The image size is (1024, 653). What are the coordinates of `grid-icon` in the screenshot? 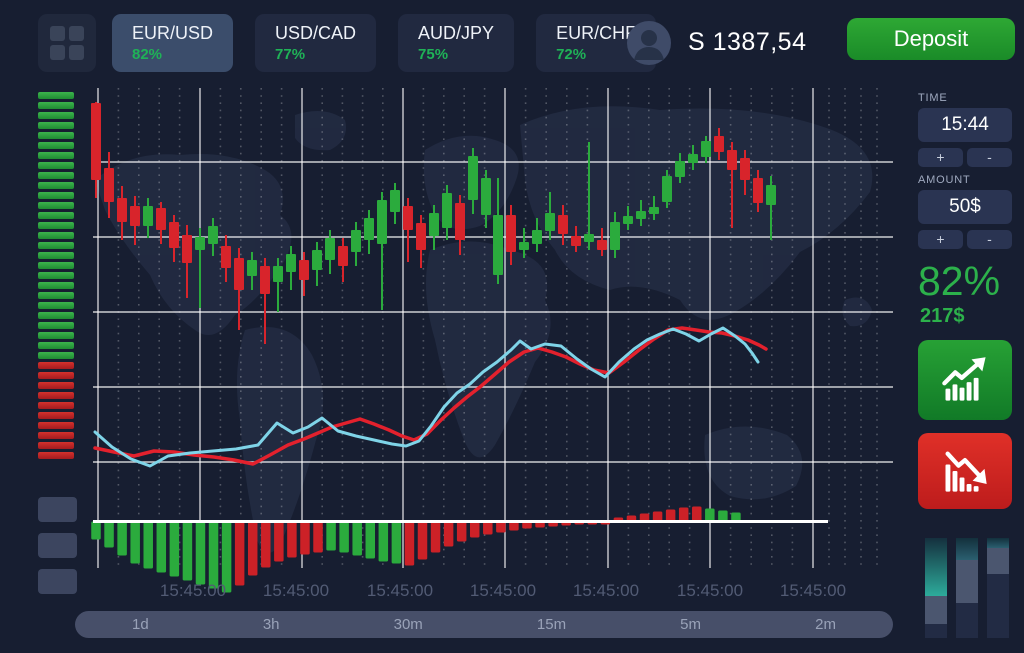 It's located at (67, 43).